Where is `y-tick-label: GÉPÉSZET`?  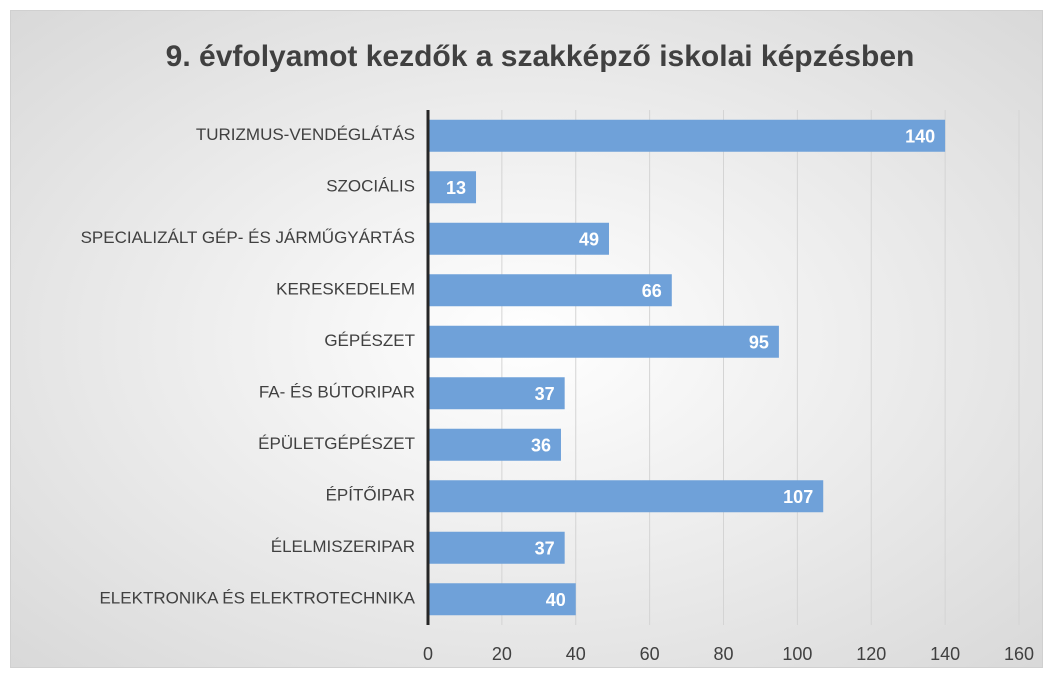 y-tick-label: GÉPÉSZET is located at coordinates (369, 340).